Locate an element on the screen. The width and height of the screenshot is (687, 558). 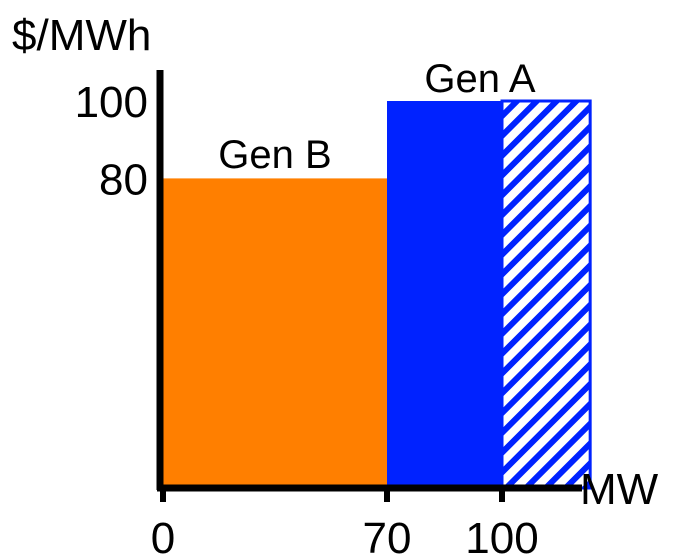
x-tick-label: 0 is located at coordinates (163, 536).